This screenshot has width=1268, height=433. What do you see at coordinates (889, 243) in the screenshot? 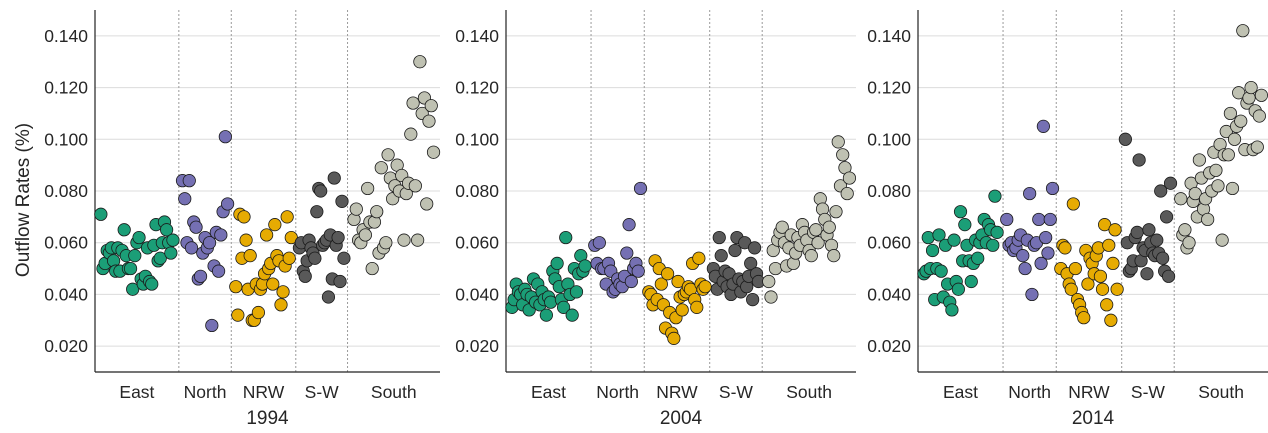
I see `y-tick-label: 0.060` at bounding box center [889, 243].